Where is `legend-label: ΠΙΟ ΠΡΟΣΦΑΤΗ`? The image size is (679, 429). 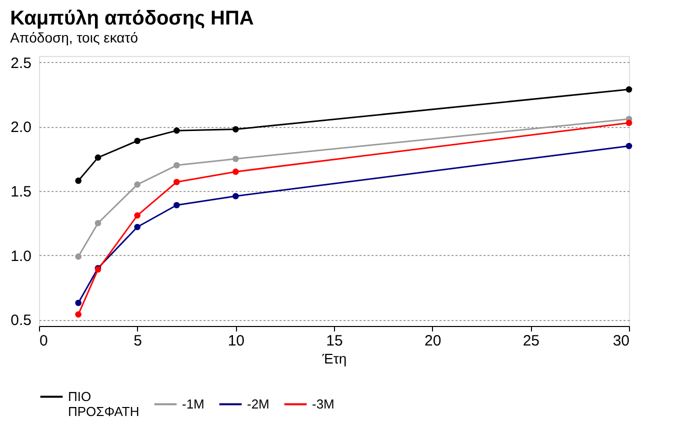 legend-label: ΠΙΟ ΠΡΟΣΦΑΤΗ is located at coordinates (104, 403).